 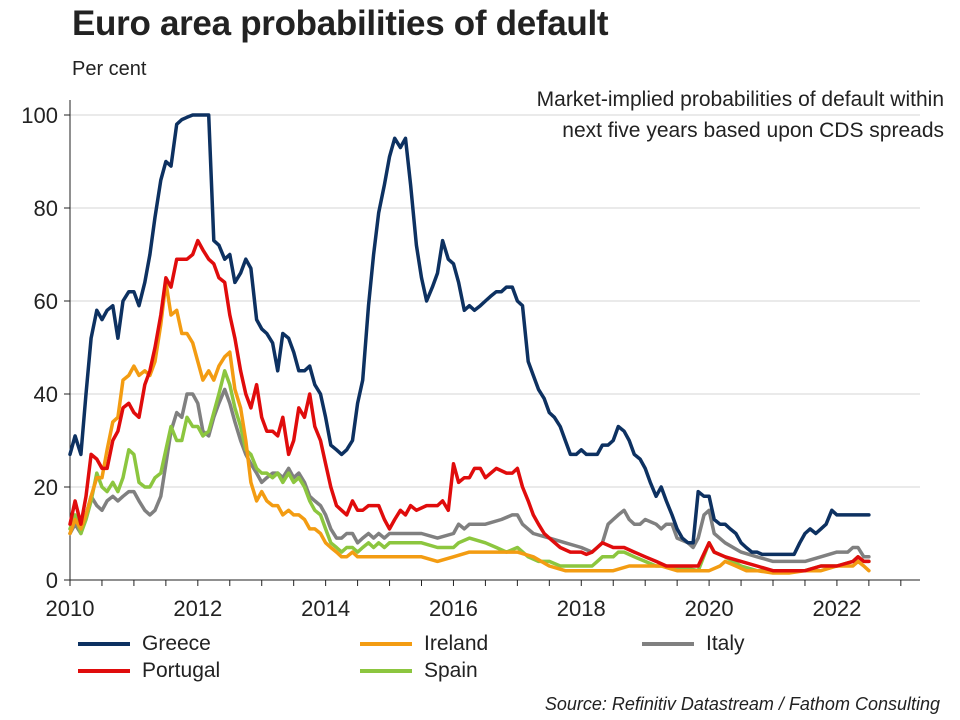 What do you see at coordinates (104, 671) in the screenshot?
I see `legend-swatch-portugal` at bounding box center [104, 671].